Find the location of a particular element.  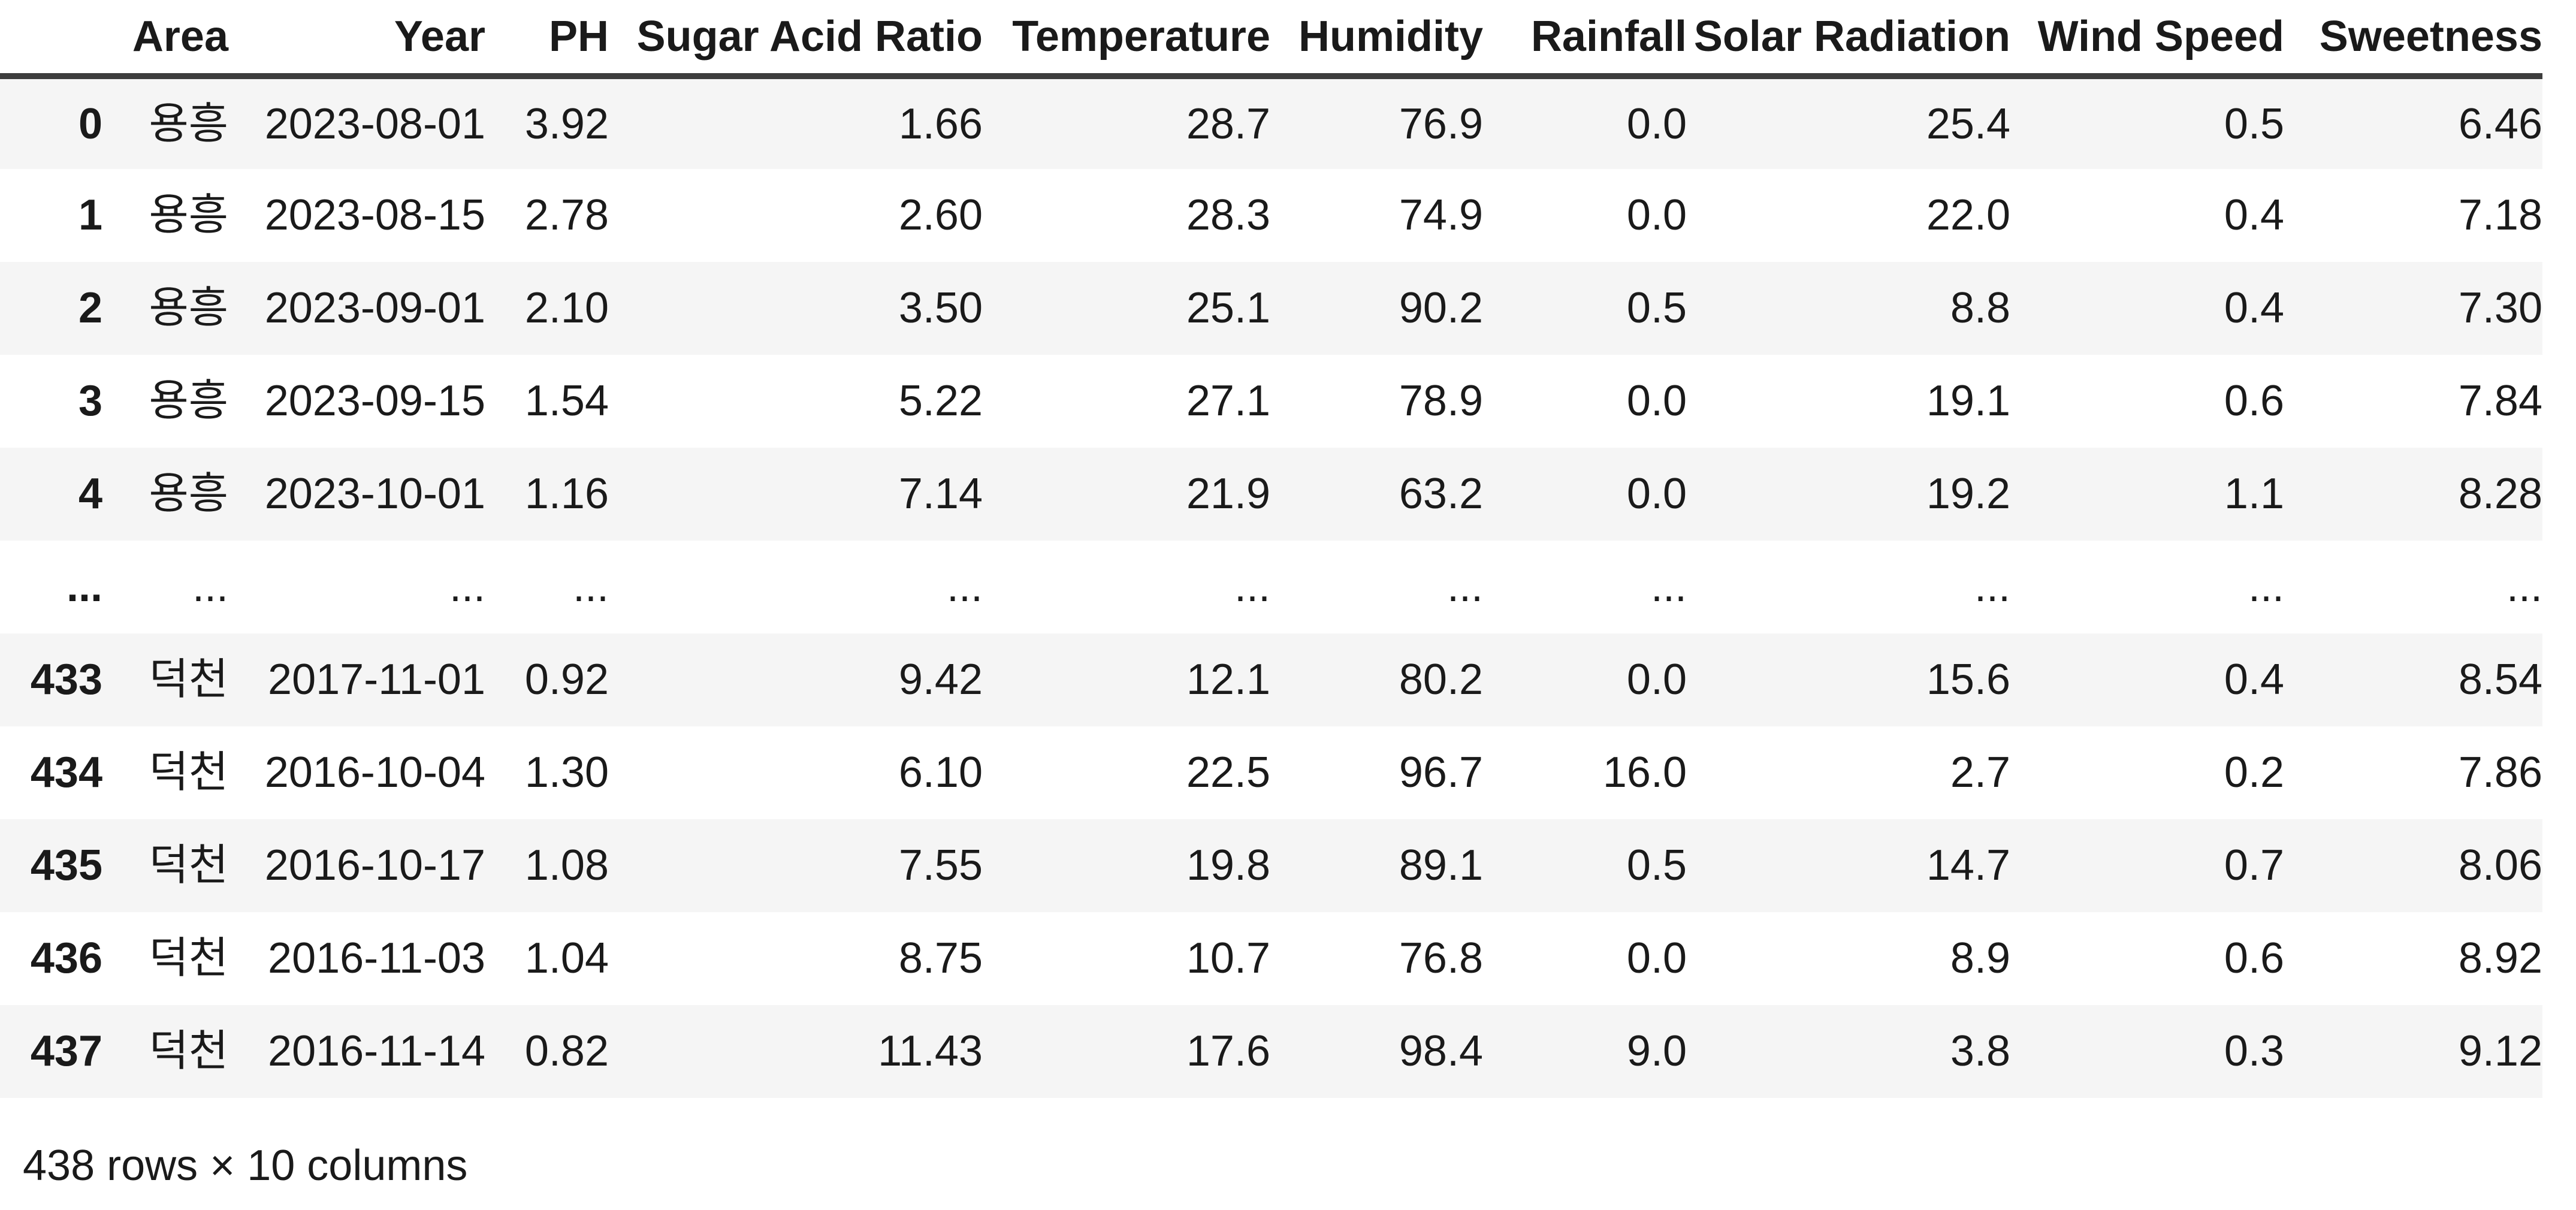

table-cell: 78.9 is located at coordinates (1441, 401).